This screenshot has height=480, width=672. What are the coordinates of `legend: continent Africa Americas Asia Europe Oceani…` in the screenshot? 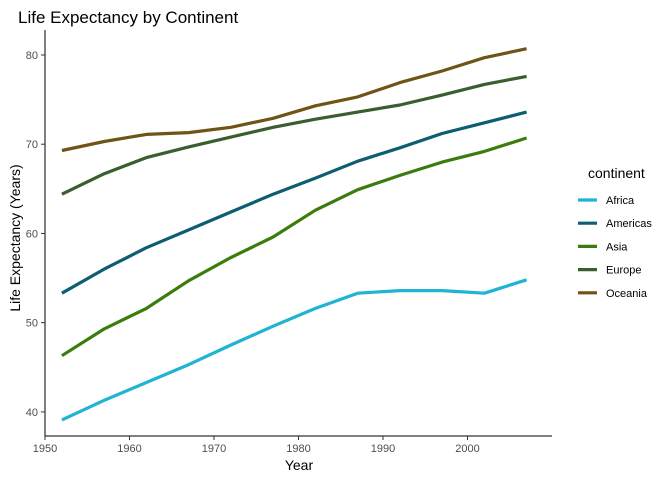 It's located at (615, 232).